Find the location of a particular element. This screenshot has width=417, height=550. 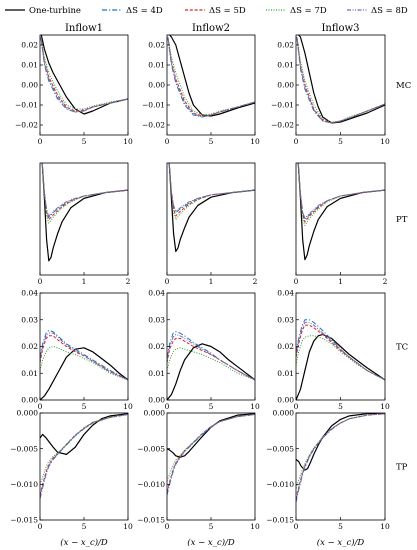

panel-tp-inflow1: 0 5 10 −0.015 −0.010 −0.005 0.000 (x − x_c)/D is located at coordinates (71, 478).